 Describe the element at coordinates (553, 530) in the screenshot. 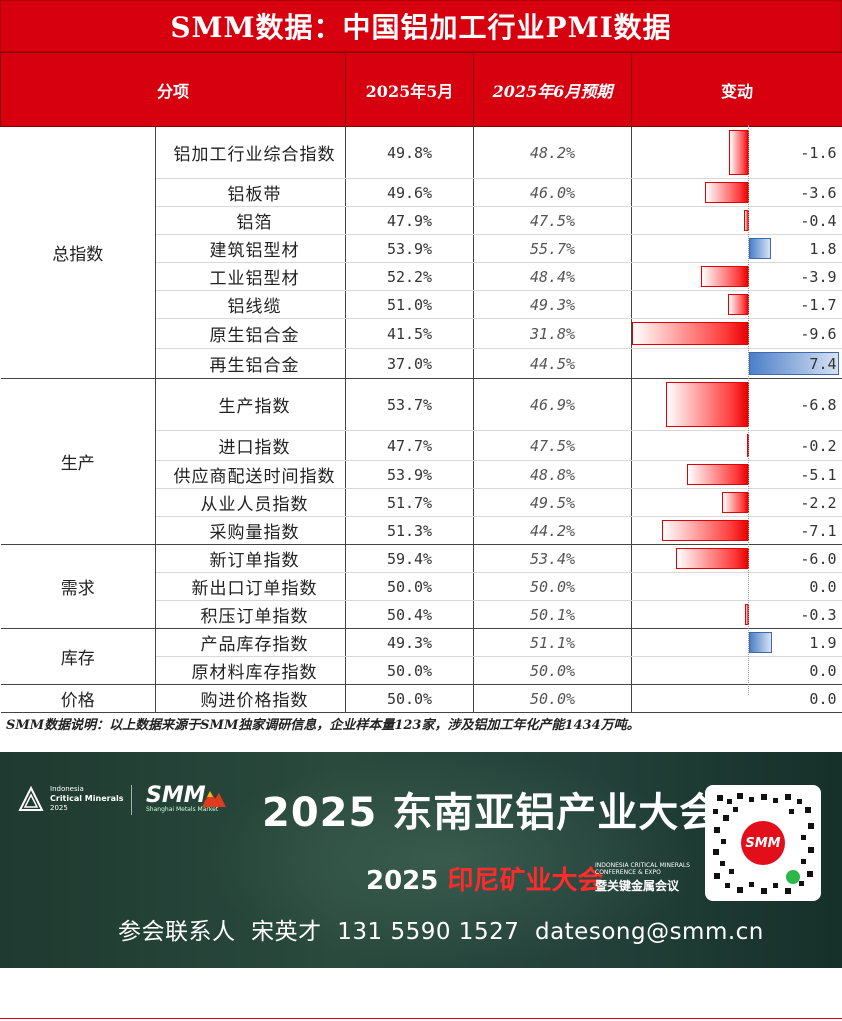

I see `june-forecast-value: 44.2%` at that location.